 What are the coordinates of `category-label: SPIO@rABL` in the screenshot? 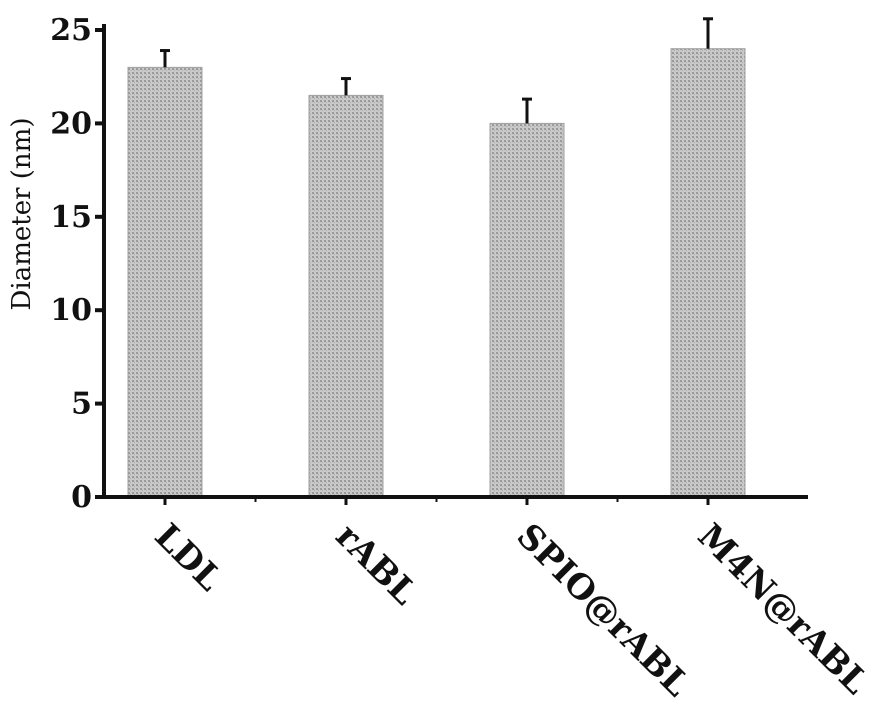 It's located at (603, 610).